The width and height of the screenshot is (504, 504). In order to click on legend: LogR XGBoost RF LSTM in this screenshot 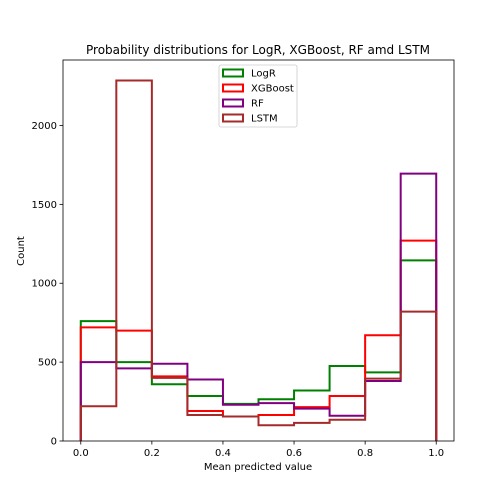, I will do `click(258, 96)`.